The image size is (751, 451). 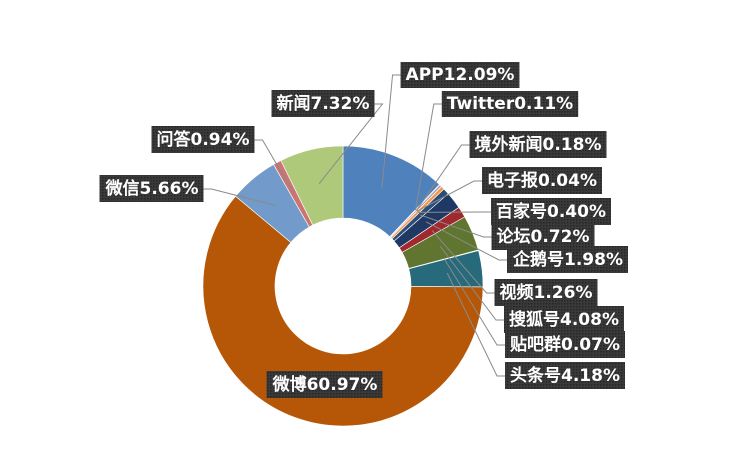 I want to click on data-label-微博: 微博60.97%, so click(x=324, y=384).